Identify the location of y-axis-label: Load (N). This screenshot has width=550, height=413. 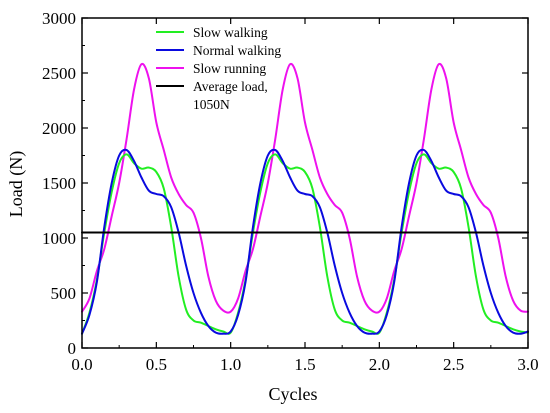
(16, 184).